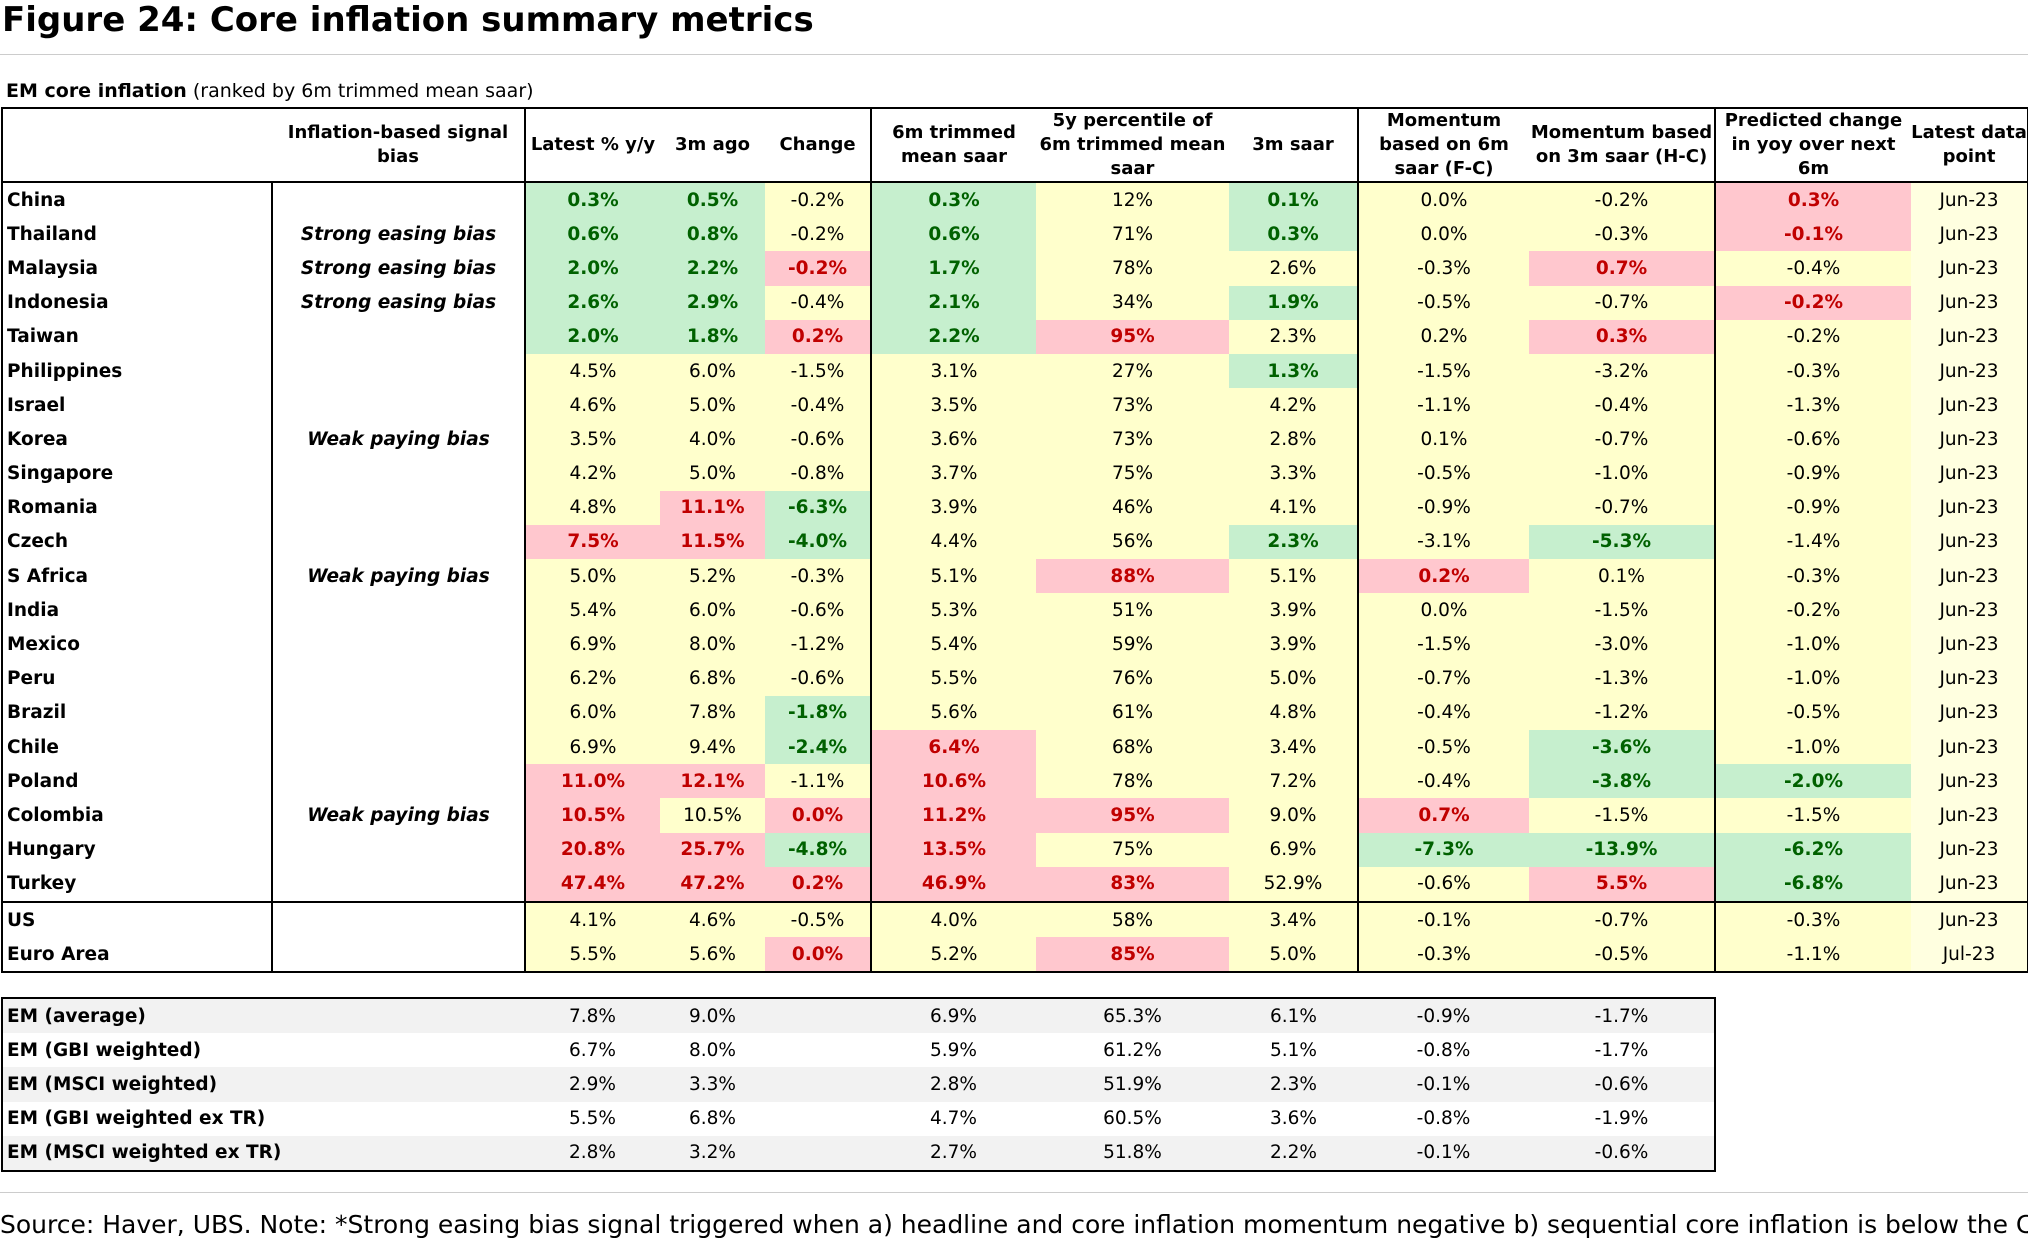 This screenshot has width=2028, height=1239. I want to click on table-cell: 46.9%, so click(953, 884).